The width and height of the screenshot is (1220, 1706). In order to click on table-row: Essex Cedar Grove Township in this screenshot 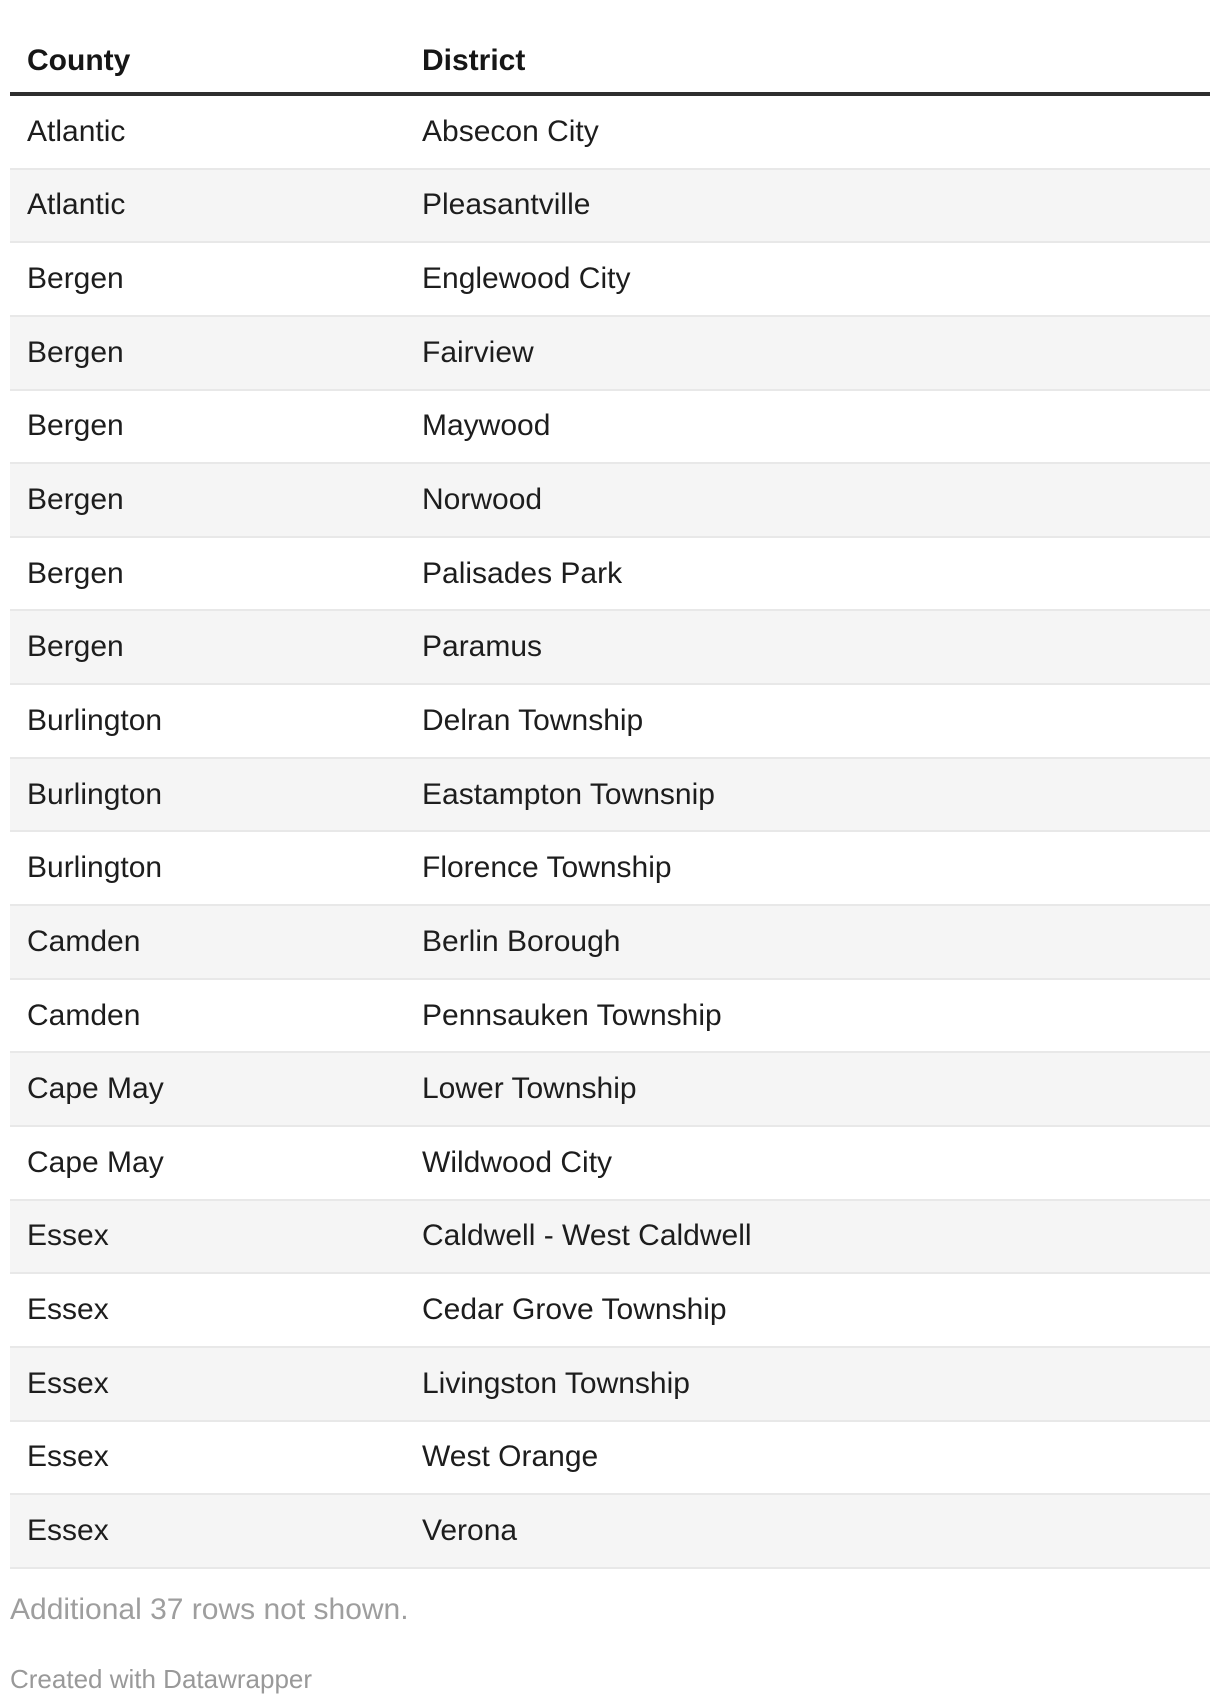, I will do `click(610, 1311)`.